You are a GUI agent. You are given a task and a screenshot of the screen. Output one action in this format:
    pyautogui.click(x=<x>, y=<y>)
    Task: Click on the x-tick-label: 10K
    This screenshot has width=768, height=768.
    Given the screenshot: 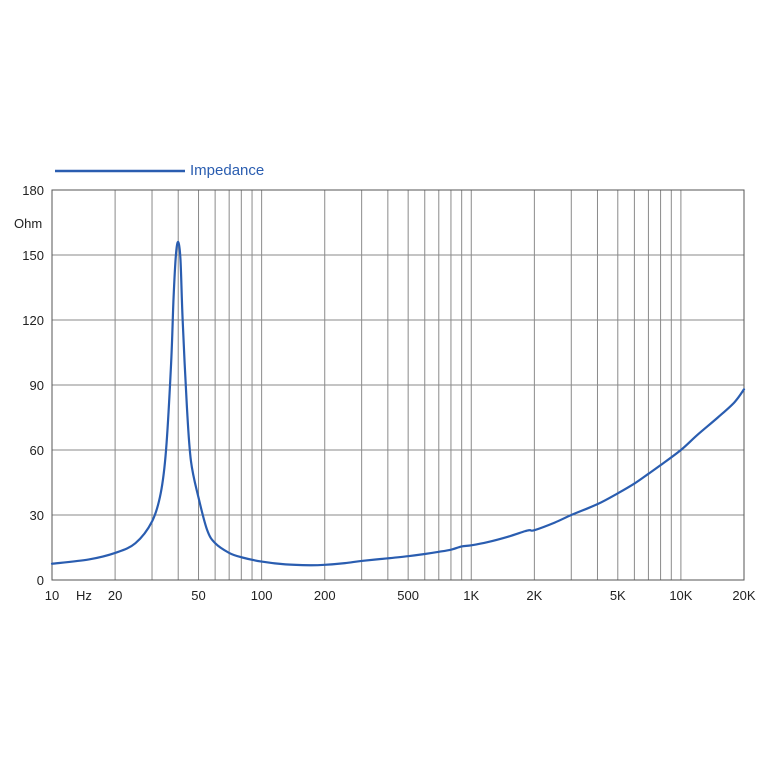 What is the action you would take?
    pyautogui.click(x=680, y=595)
    